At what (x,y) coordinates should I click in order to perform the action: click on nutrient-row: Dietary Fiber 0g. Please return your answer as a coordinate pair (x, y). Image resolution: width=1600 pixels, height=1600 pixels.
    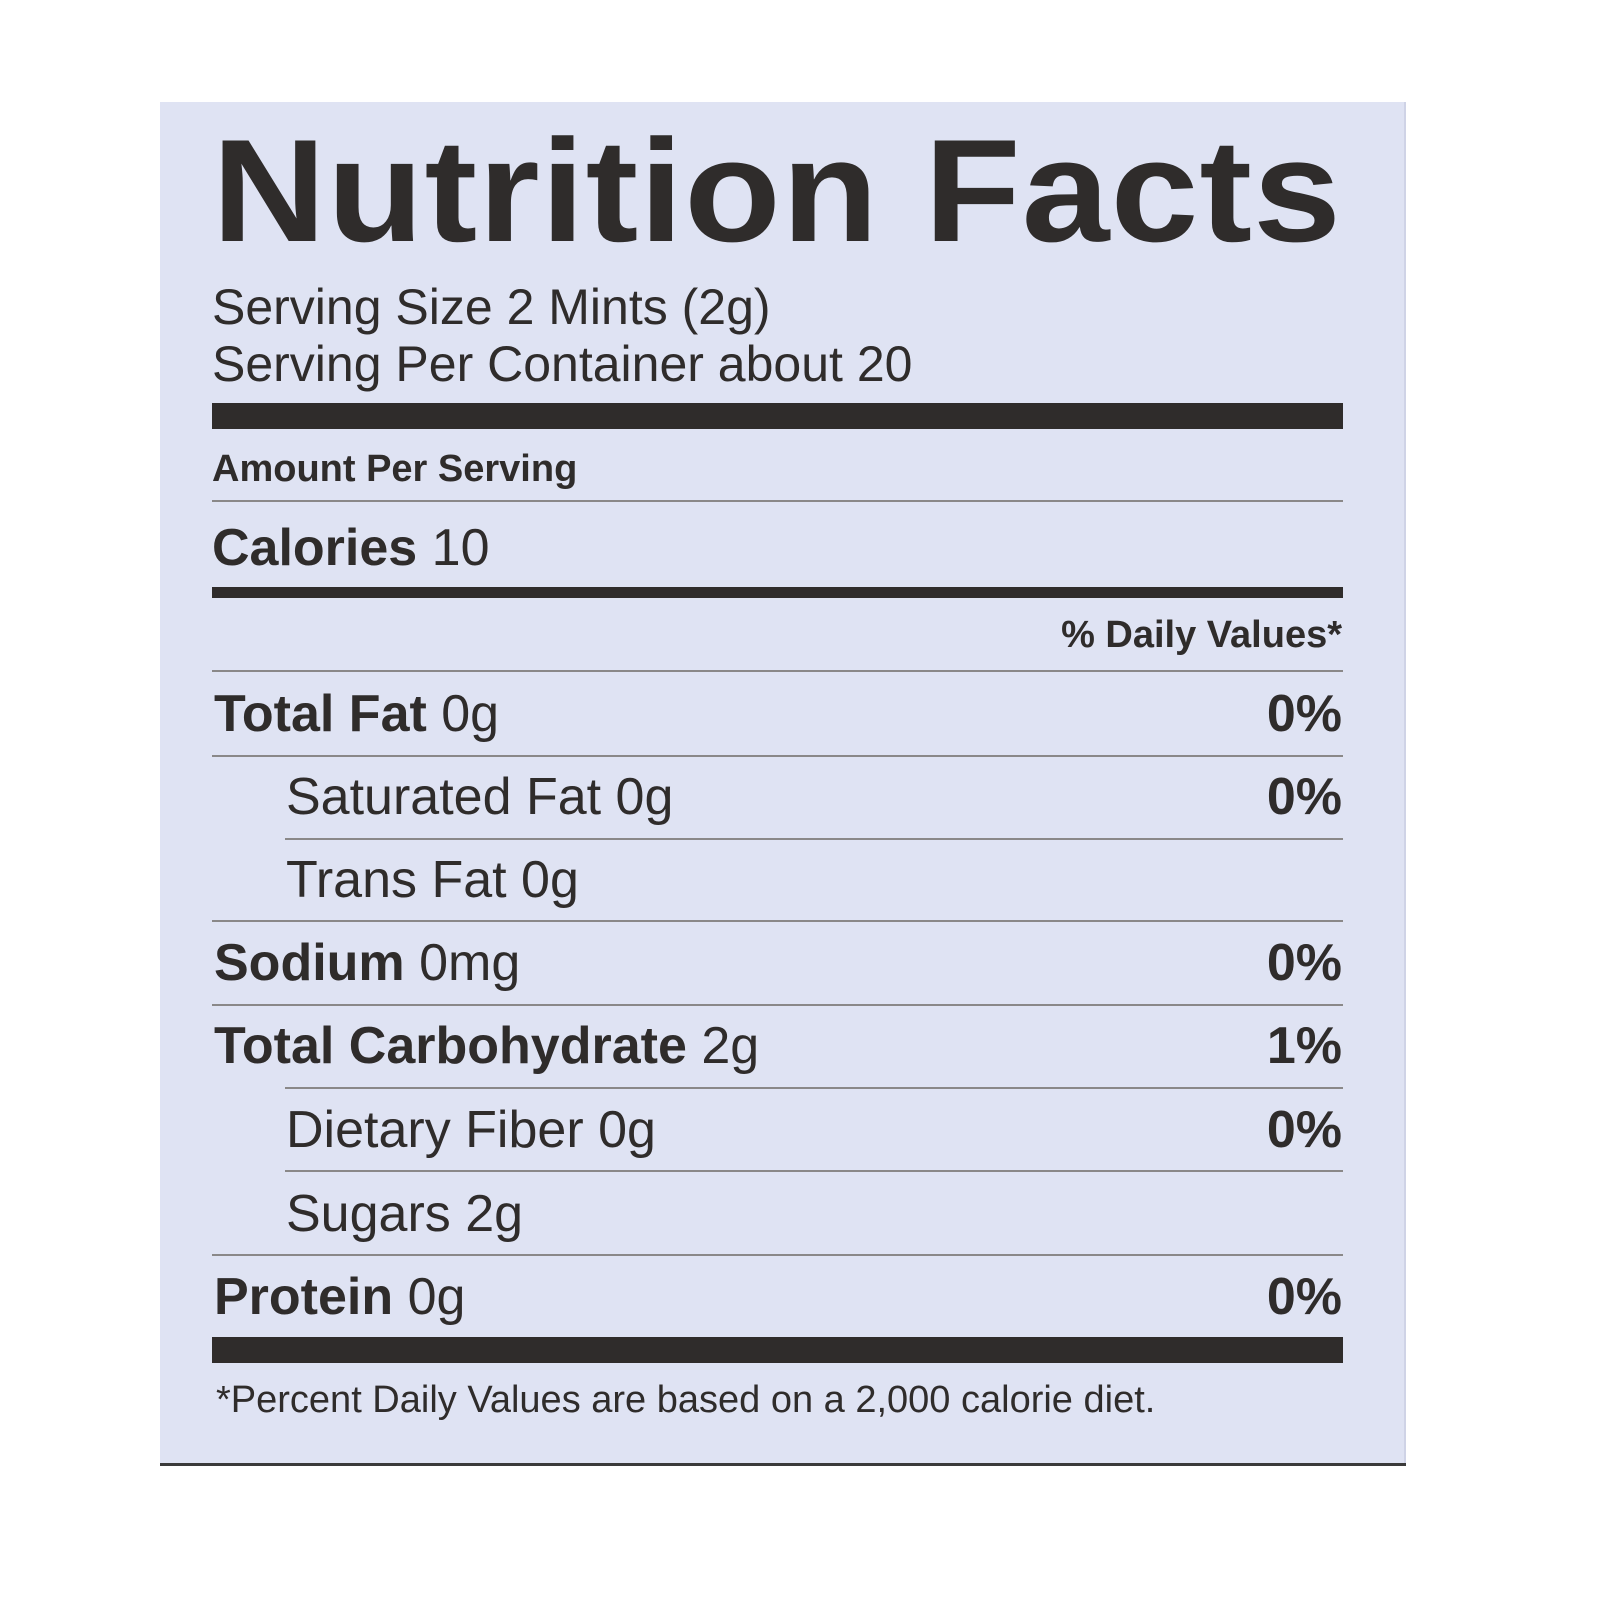
    Looking at the image, I should click on (471, 1130).